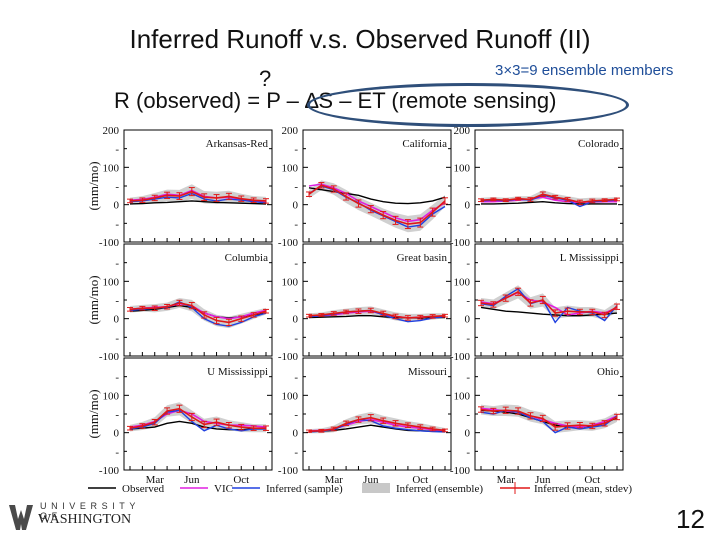 The height and width of the screenshot is (540, 720). Describe the element at coordinates (377, 414) in the screenshot. I see `panel-missouri: Missouri` at that location.